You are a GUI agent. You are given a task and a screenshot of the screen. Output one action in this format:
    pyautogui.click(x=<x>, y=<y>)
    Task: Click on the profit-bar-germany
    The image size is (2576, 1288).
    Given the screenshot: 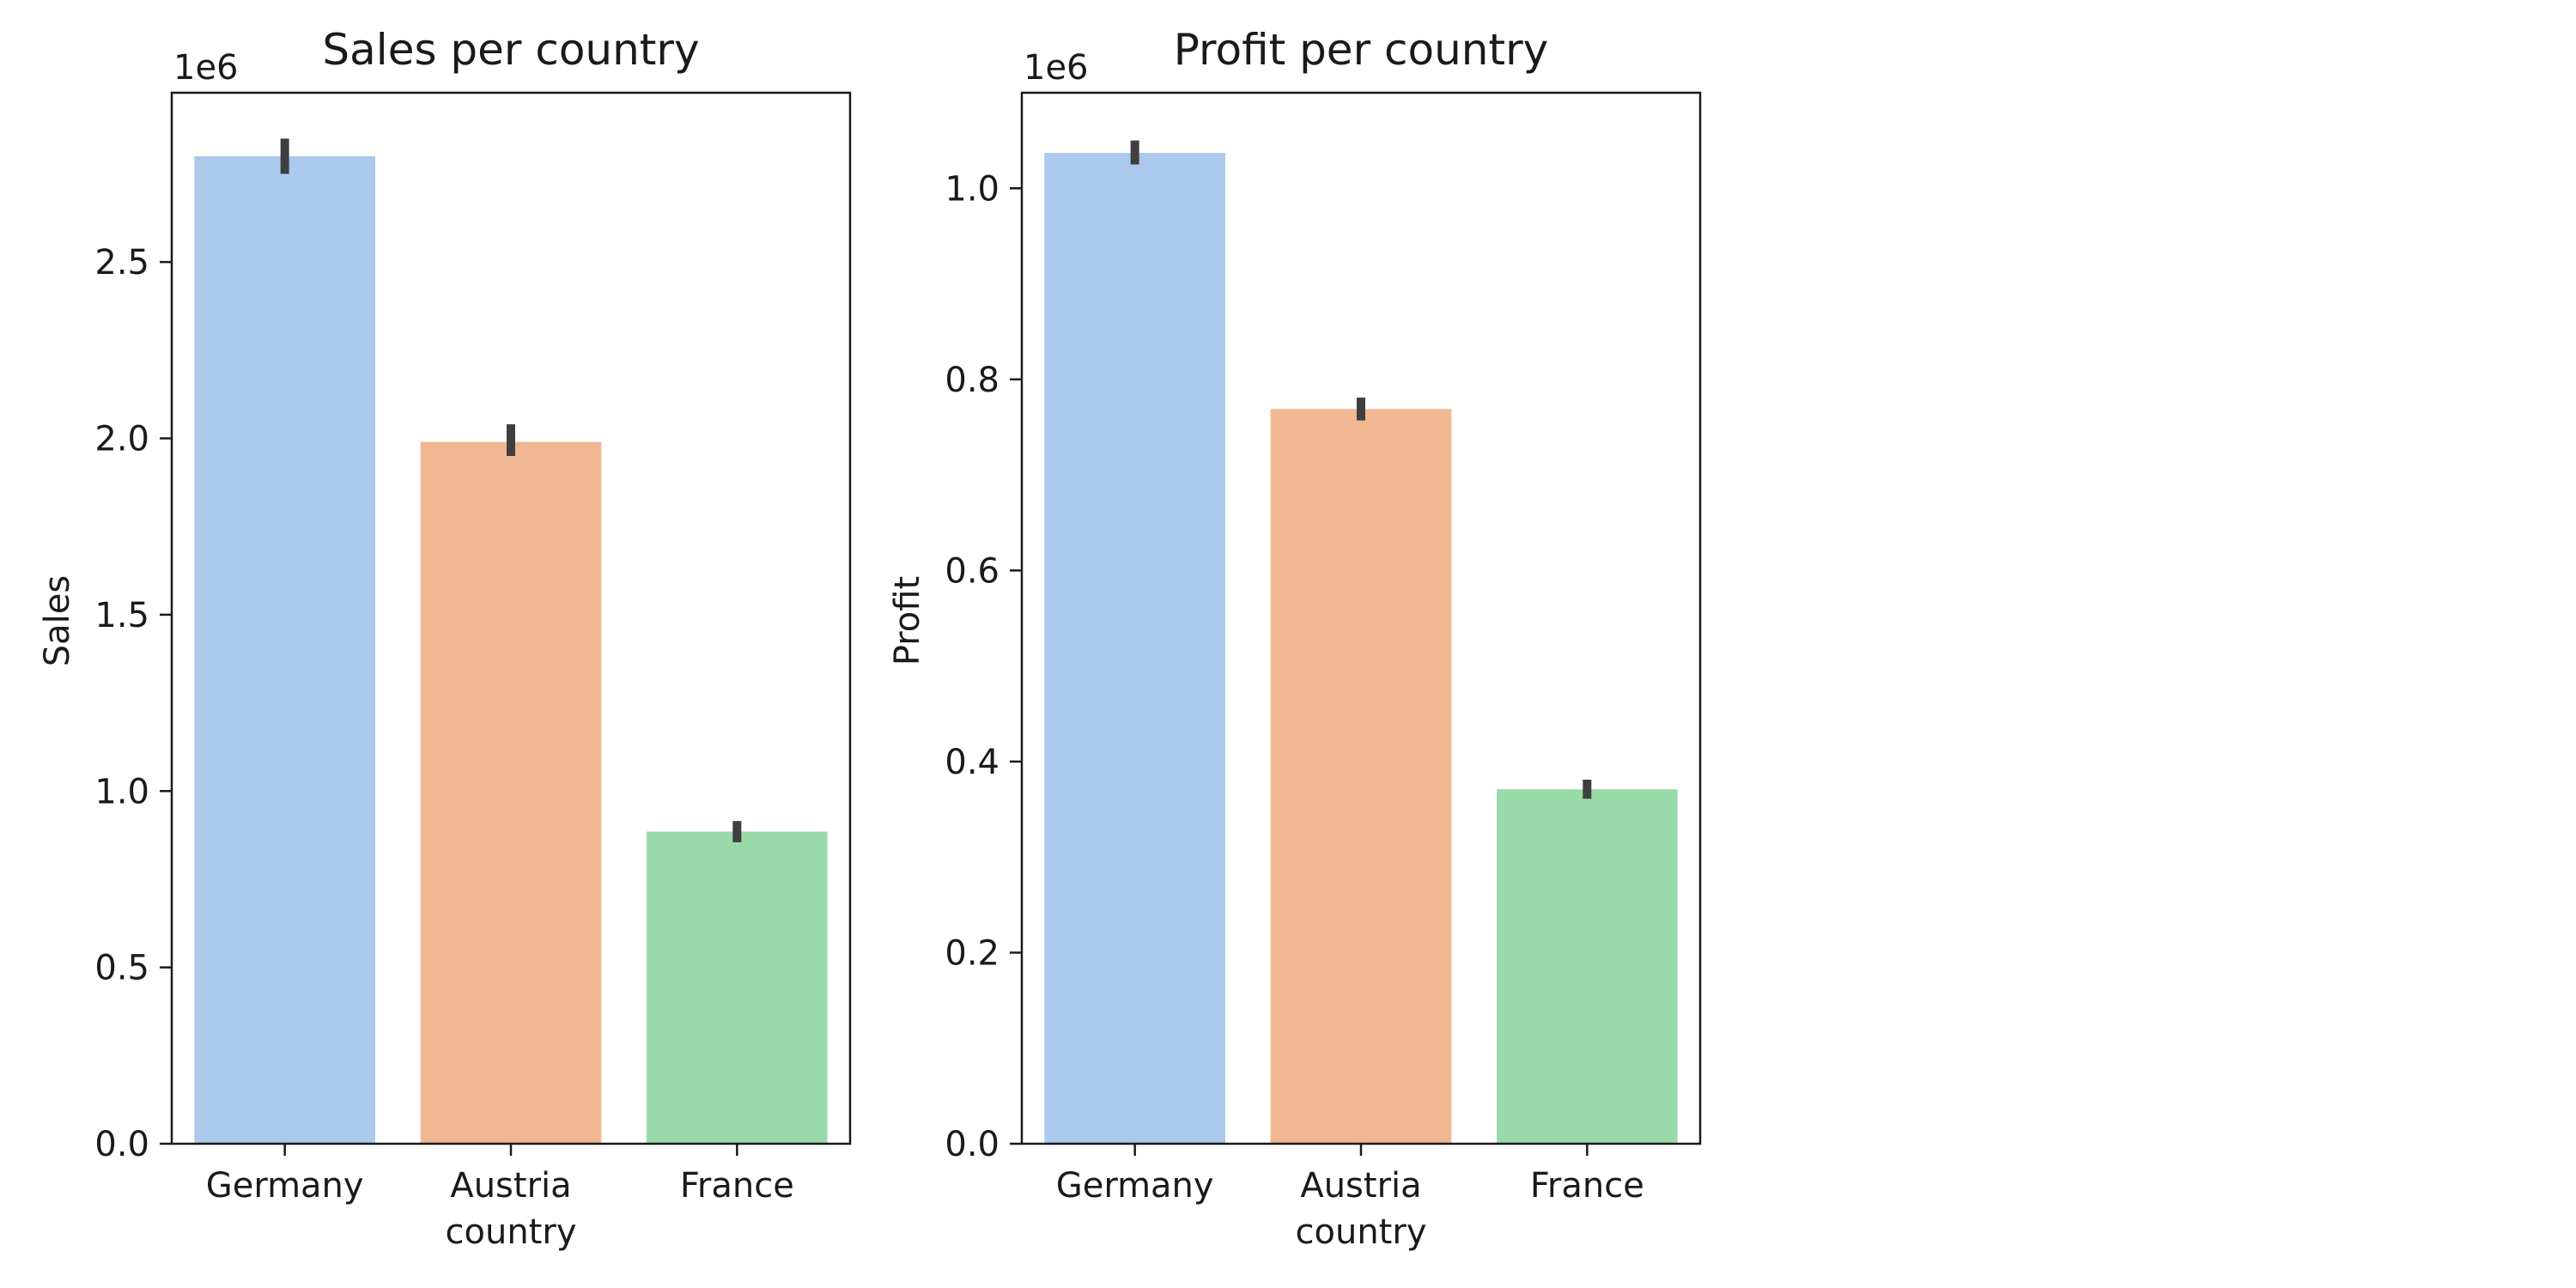 What is the action you would take?
    pyautogui.click(x=1134, y=649)
    